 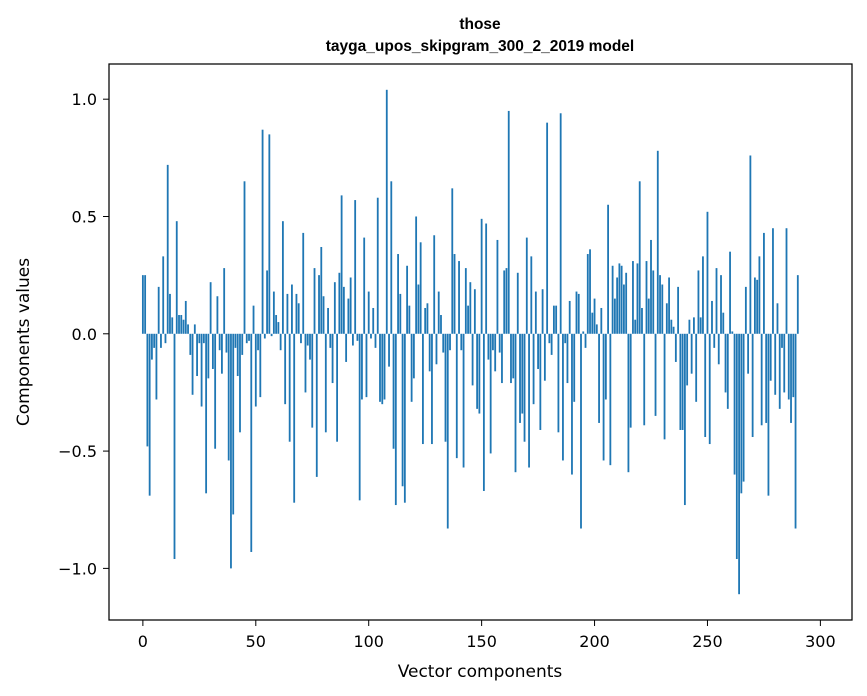 I want to click on x-axis-label: Vector components, so click(x=480, y=672).